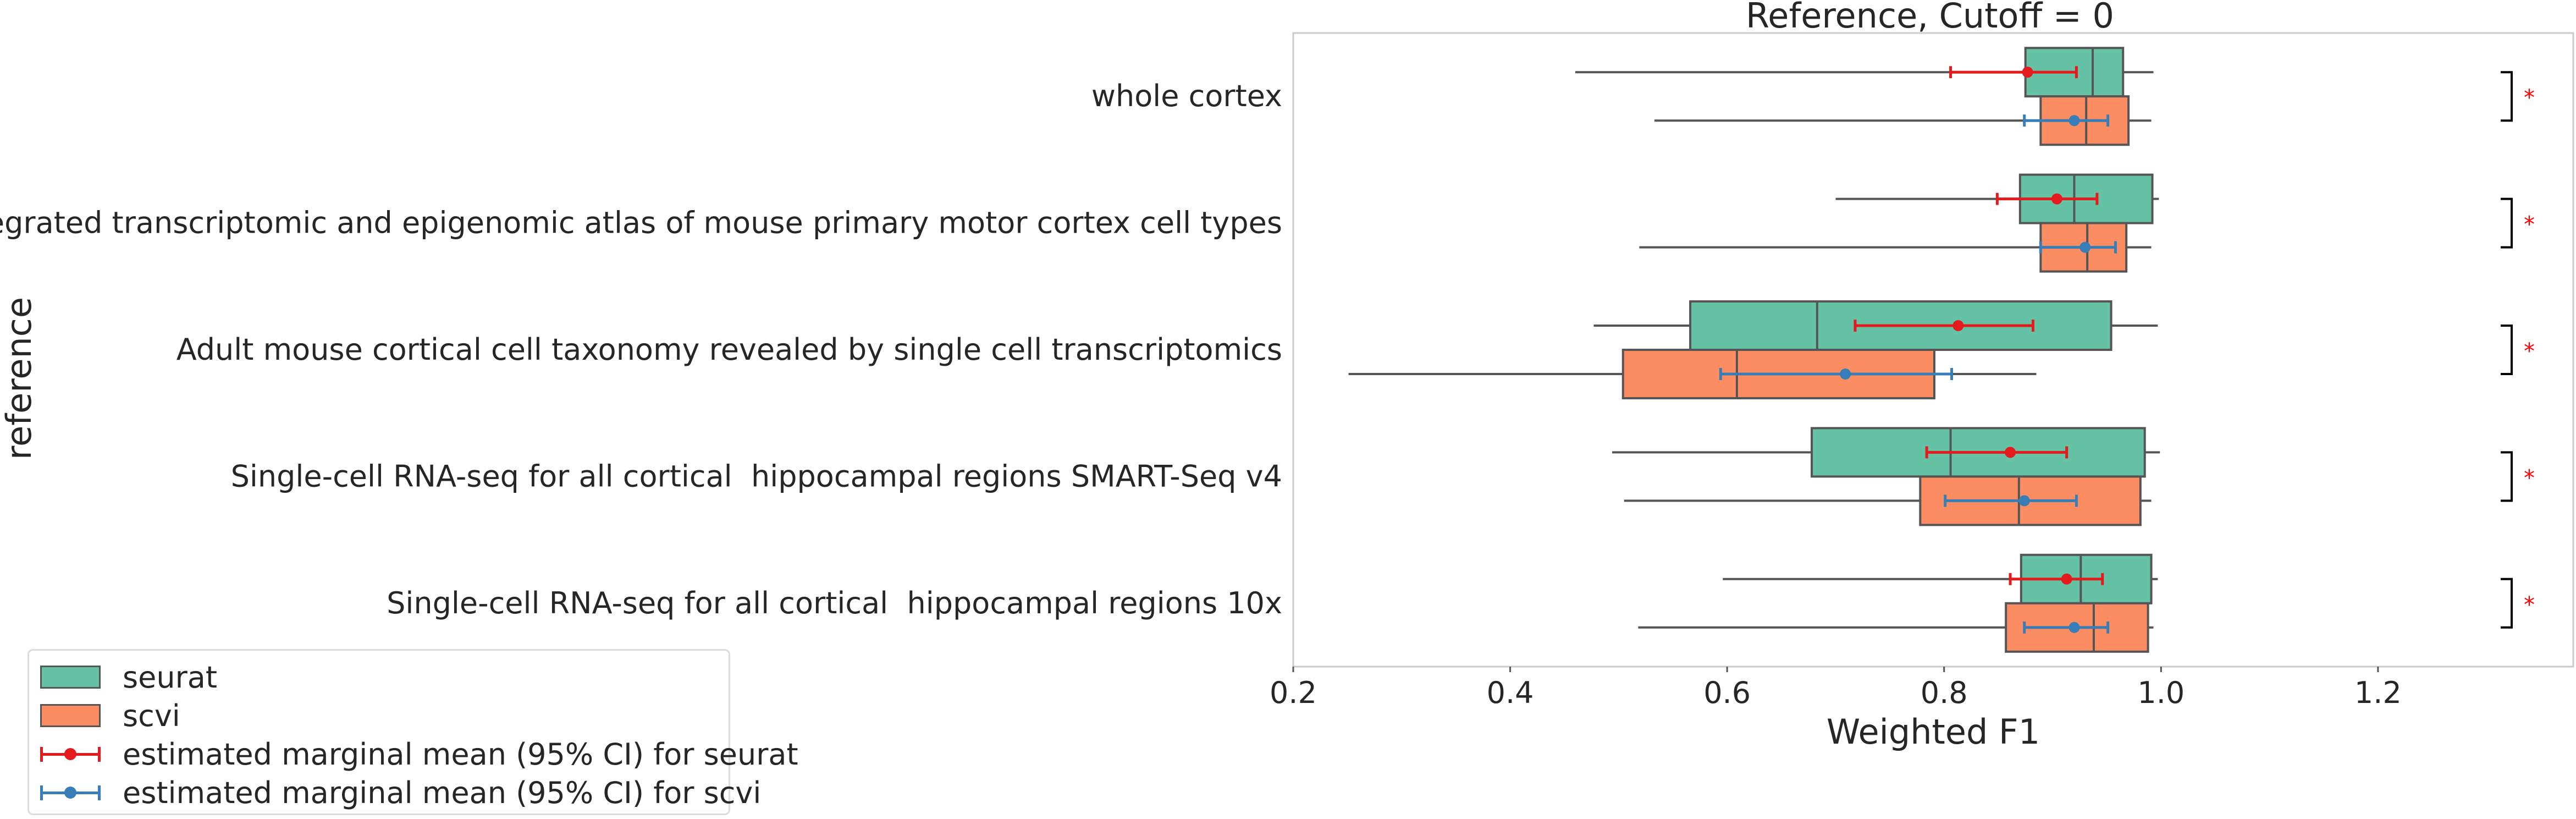 The image size is (2576, 819). What do you see at coordinates (1836, 688) in the screenshot?
I see `x-axis: 0.2 0.4 0.6 0.8 1.0 1.2` at bounding box center [1836, 688].